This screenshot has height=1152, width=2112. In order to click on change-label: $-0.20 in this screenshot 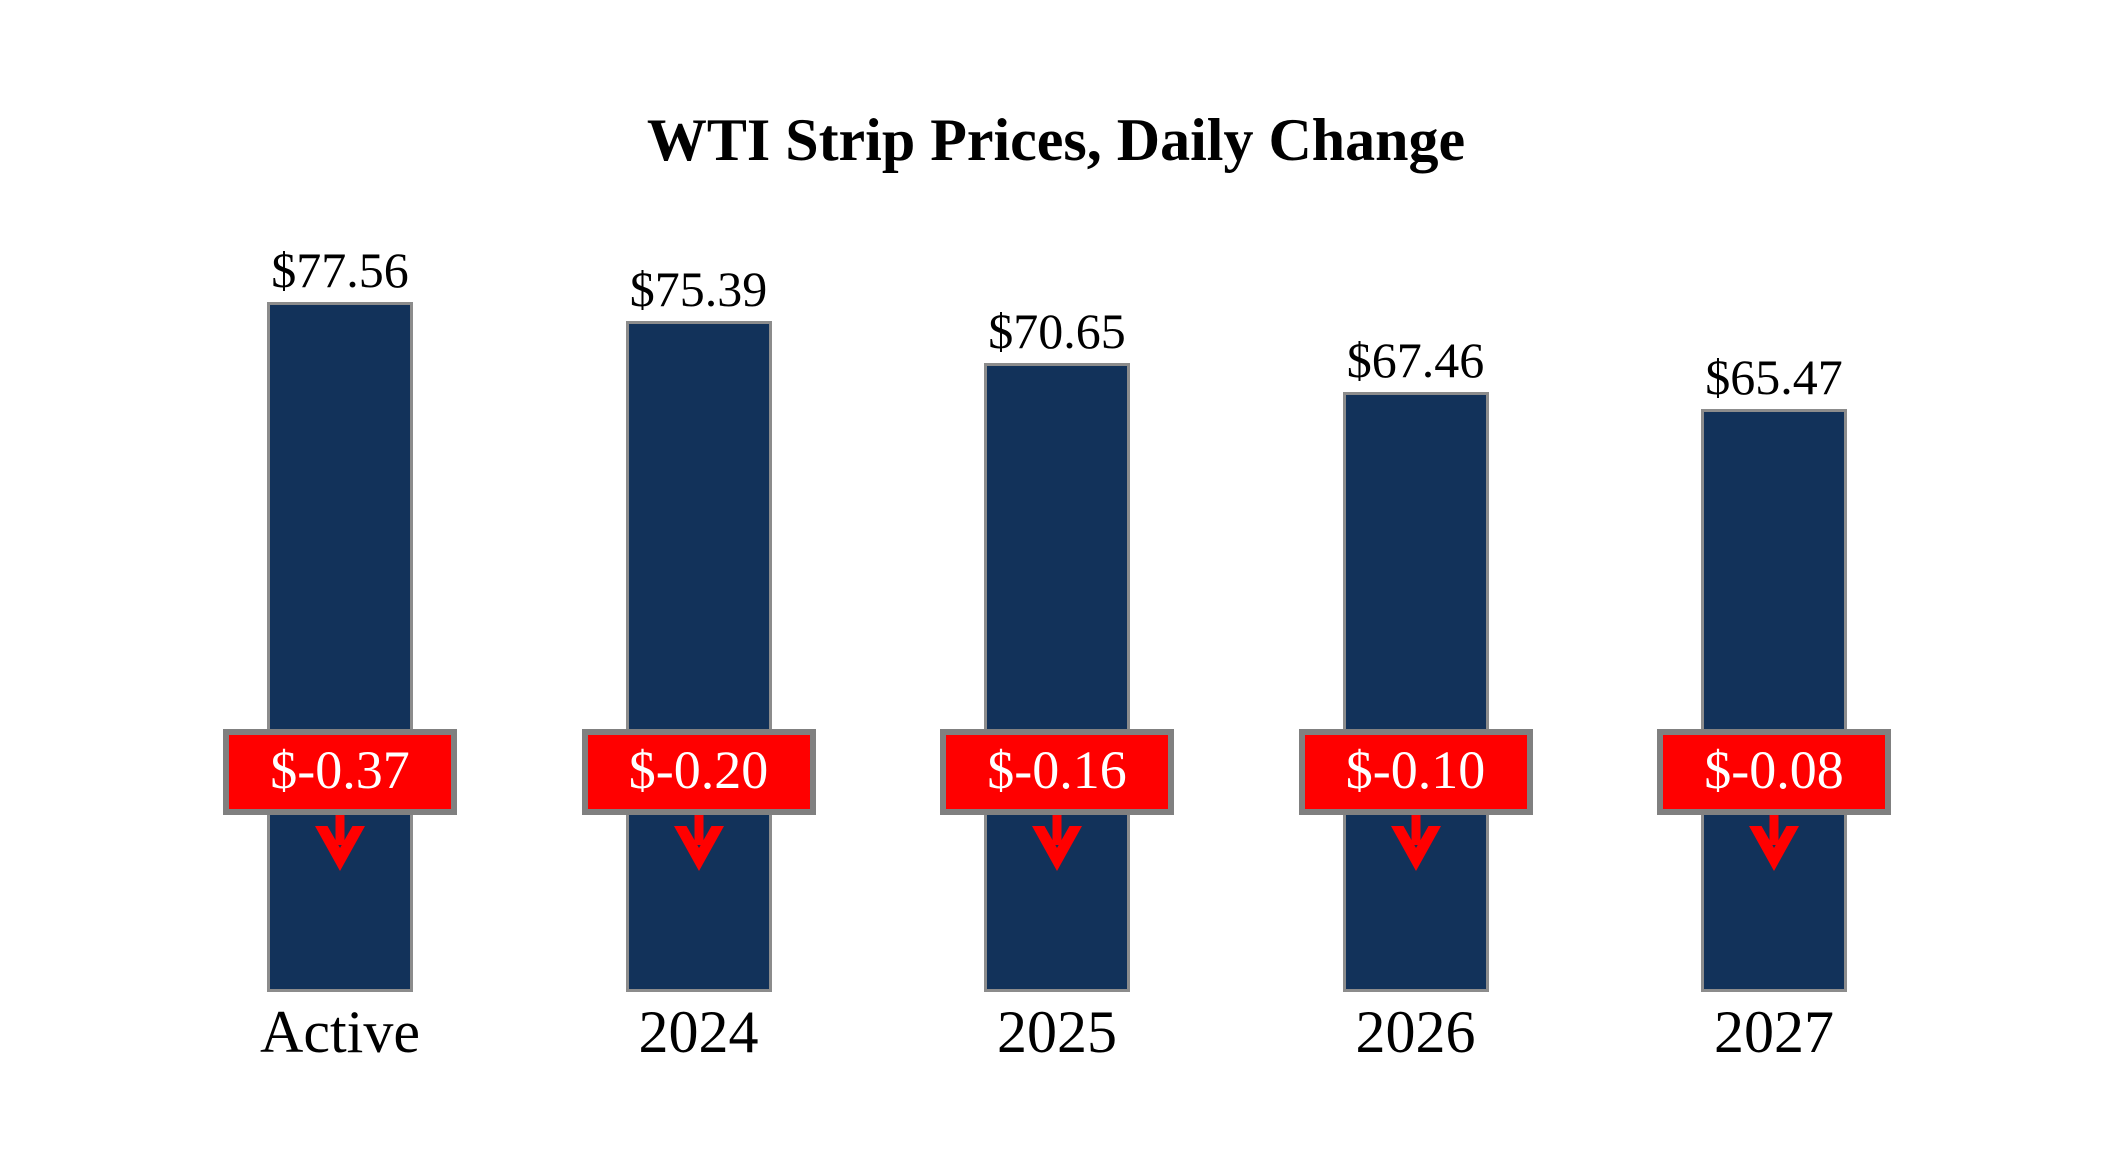, I will do `click(698, 770)`.